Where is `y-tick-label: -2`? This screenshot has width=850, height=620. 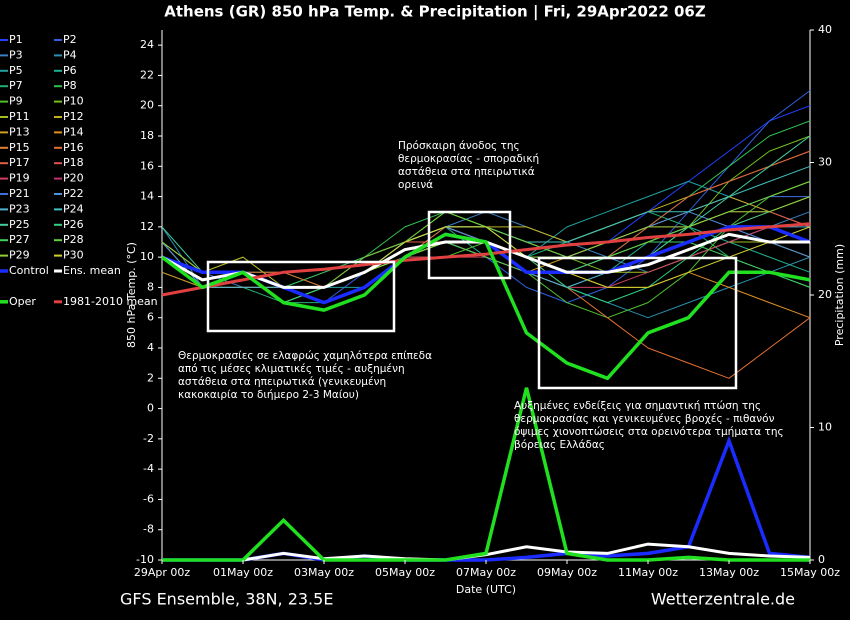
y-tick-label: -2 is located at coordinates (148, 438).